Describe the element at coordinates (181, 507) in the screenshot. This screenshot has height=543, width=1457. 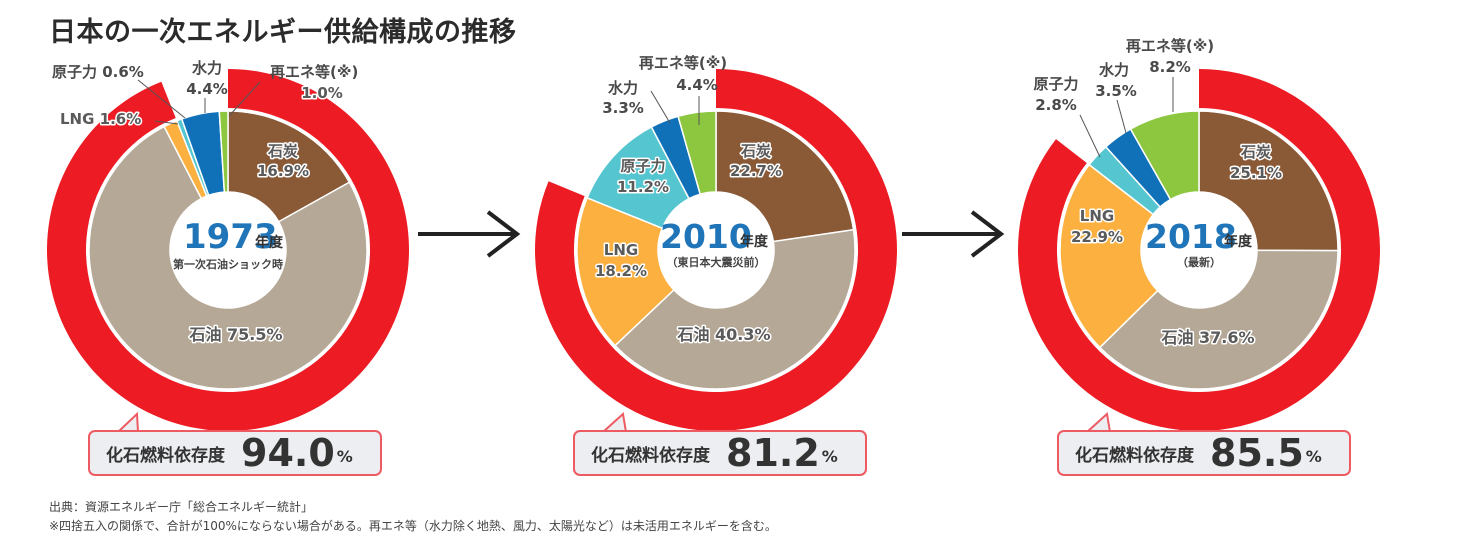
I see `source-note: 出典：資源エネルギー庁「総合エネルギー統計」` at that location.